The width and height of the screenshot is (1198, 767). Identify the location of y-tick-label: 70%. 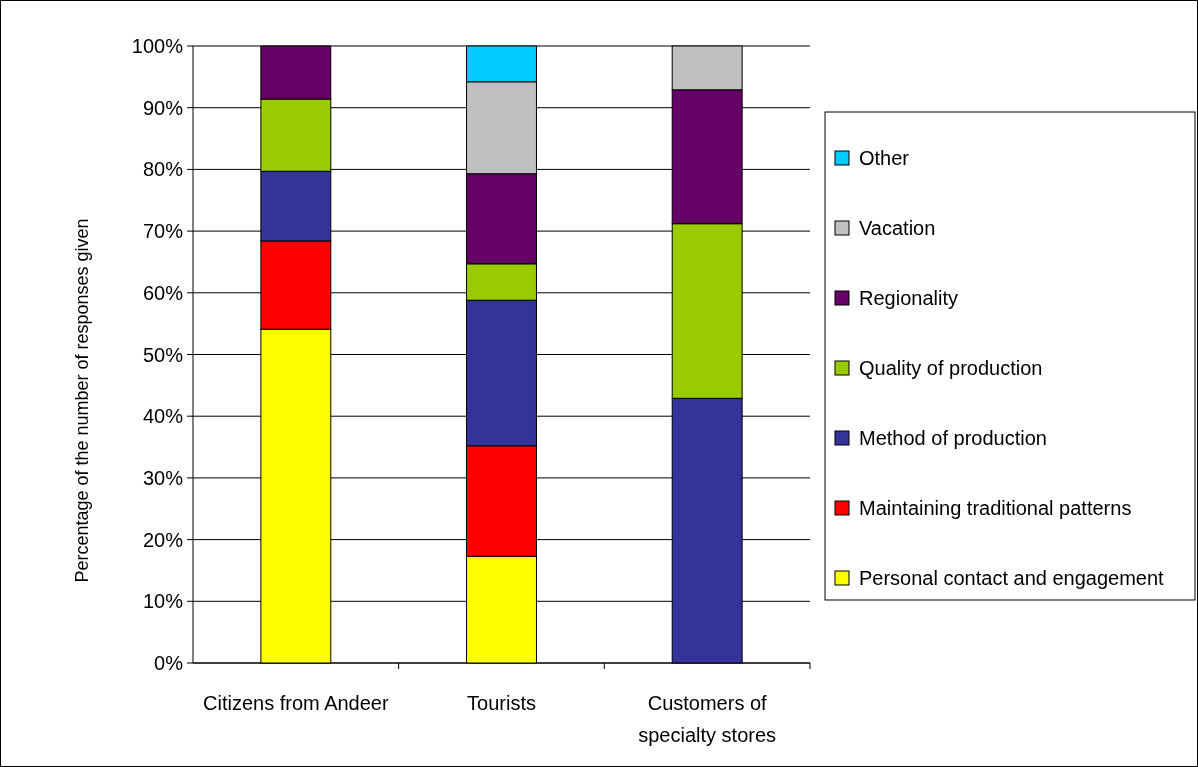
(163, 231).